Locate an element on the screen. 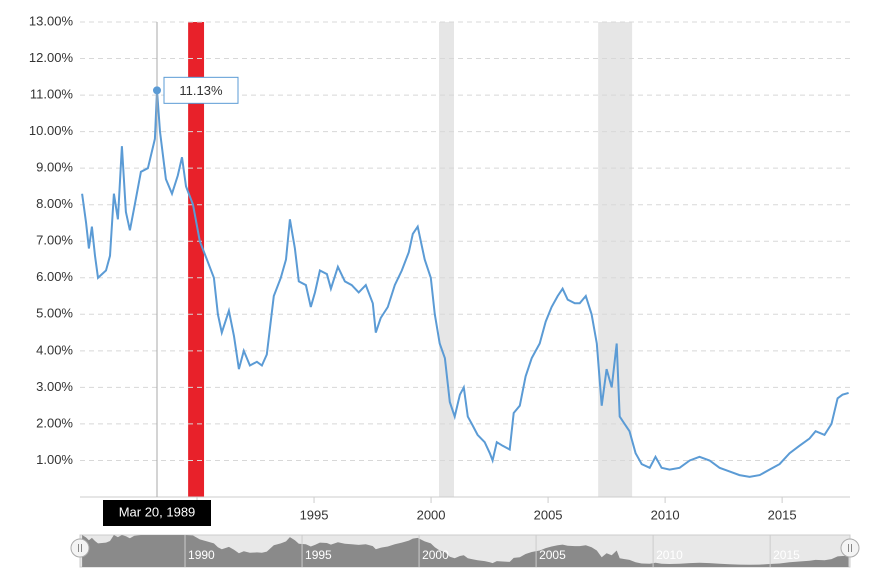 This screenshot has height=573, width=889. x-tick-label: 2000 is located at coordinates (431, 514).